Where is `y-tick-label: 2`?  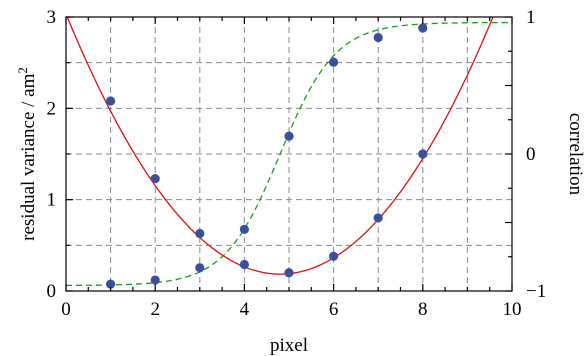 y-tick-label: 2 is located at coordinates (52, 108).